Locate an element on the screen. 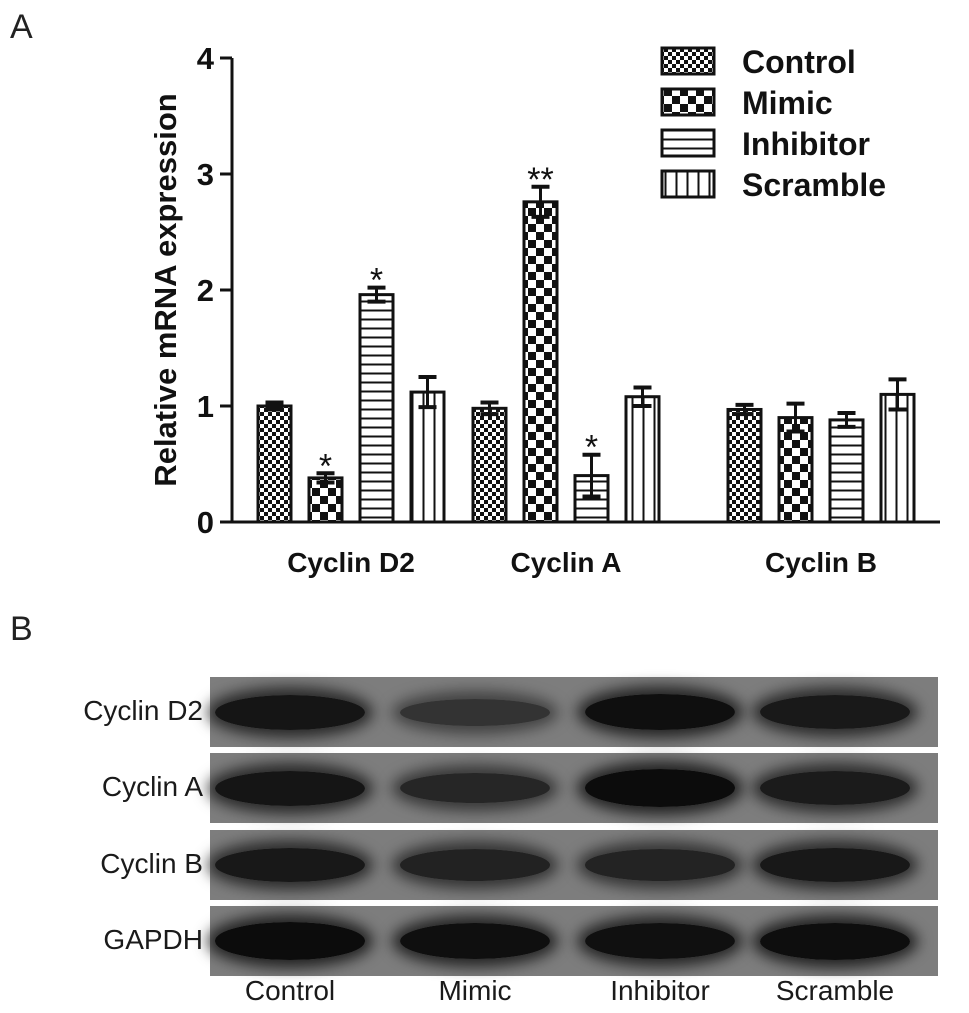 Image resolution: width=969 pixels, height=1013 pixels. y-axis-title-group: Relative mRNA expression is located at coordinates (165, 289).